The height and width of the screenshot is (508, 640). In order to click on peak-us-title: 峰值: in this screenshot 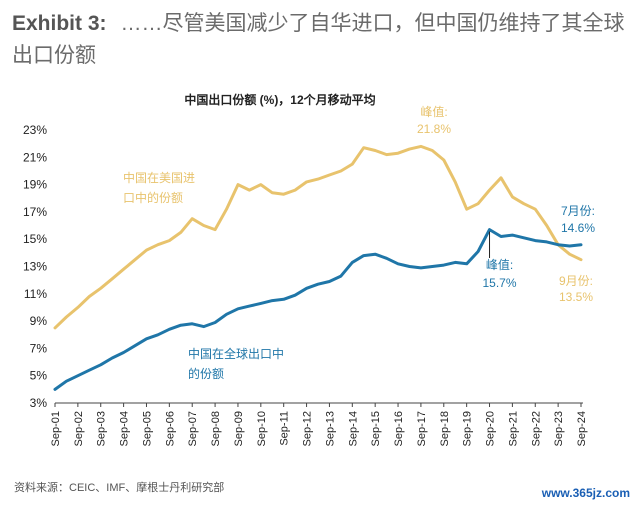, I will do `click(433, 111)`.